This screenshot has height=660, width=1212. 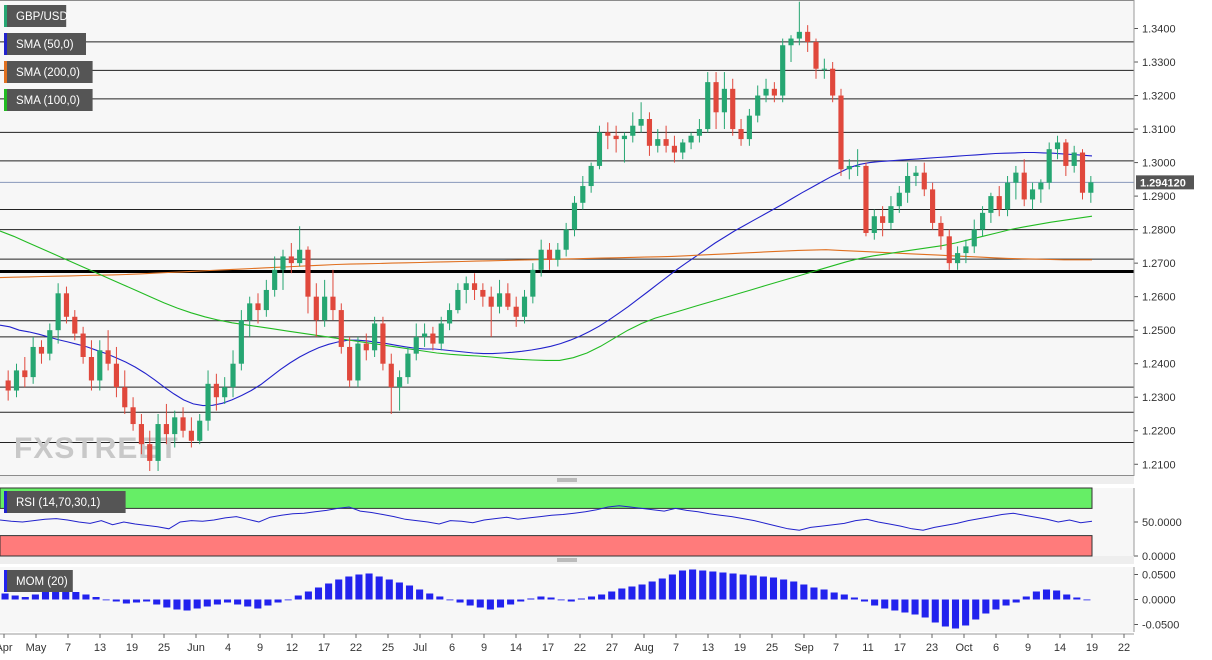 I want to click on y-tick-label: 1.2200, so click(x=1159, y=432).